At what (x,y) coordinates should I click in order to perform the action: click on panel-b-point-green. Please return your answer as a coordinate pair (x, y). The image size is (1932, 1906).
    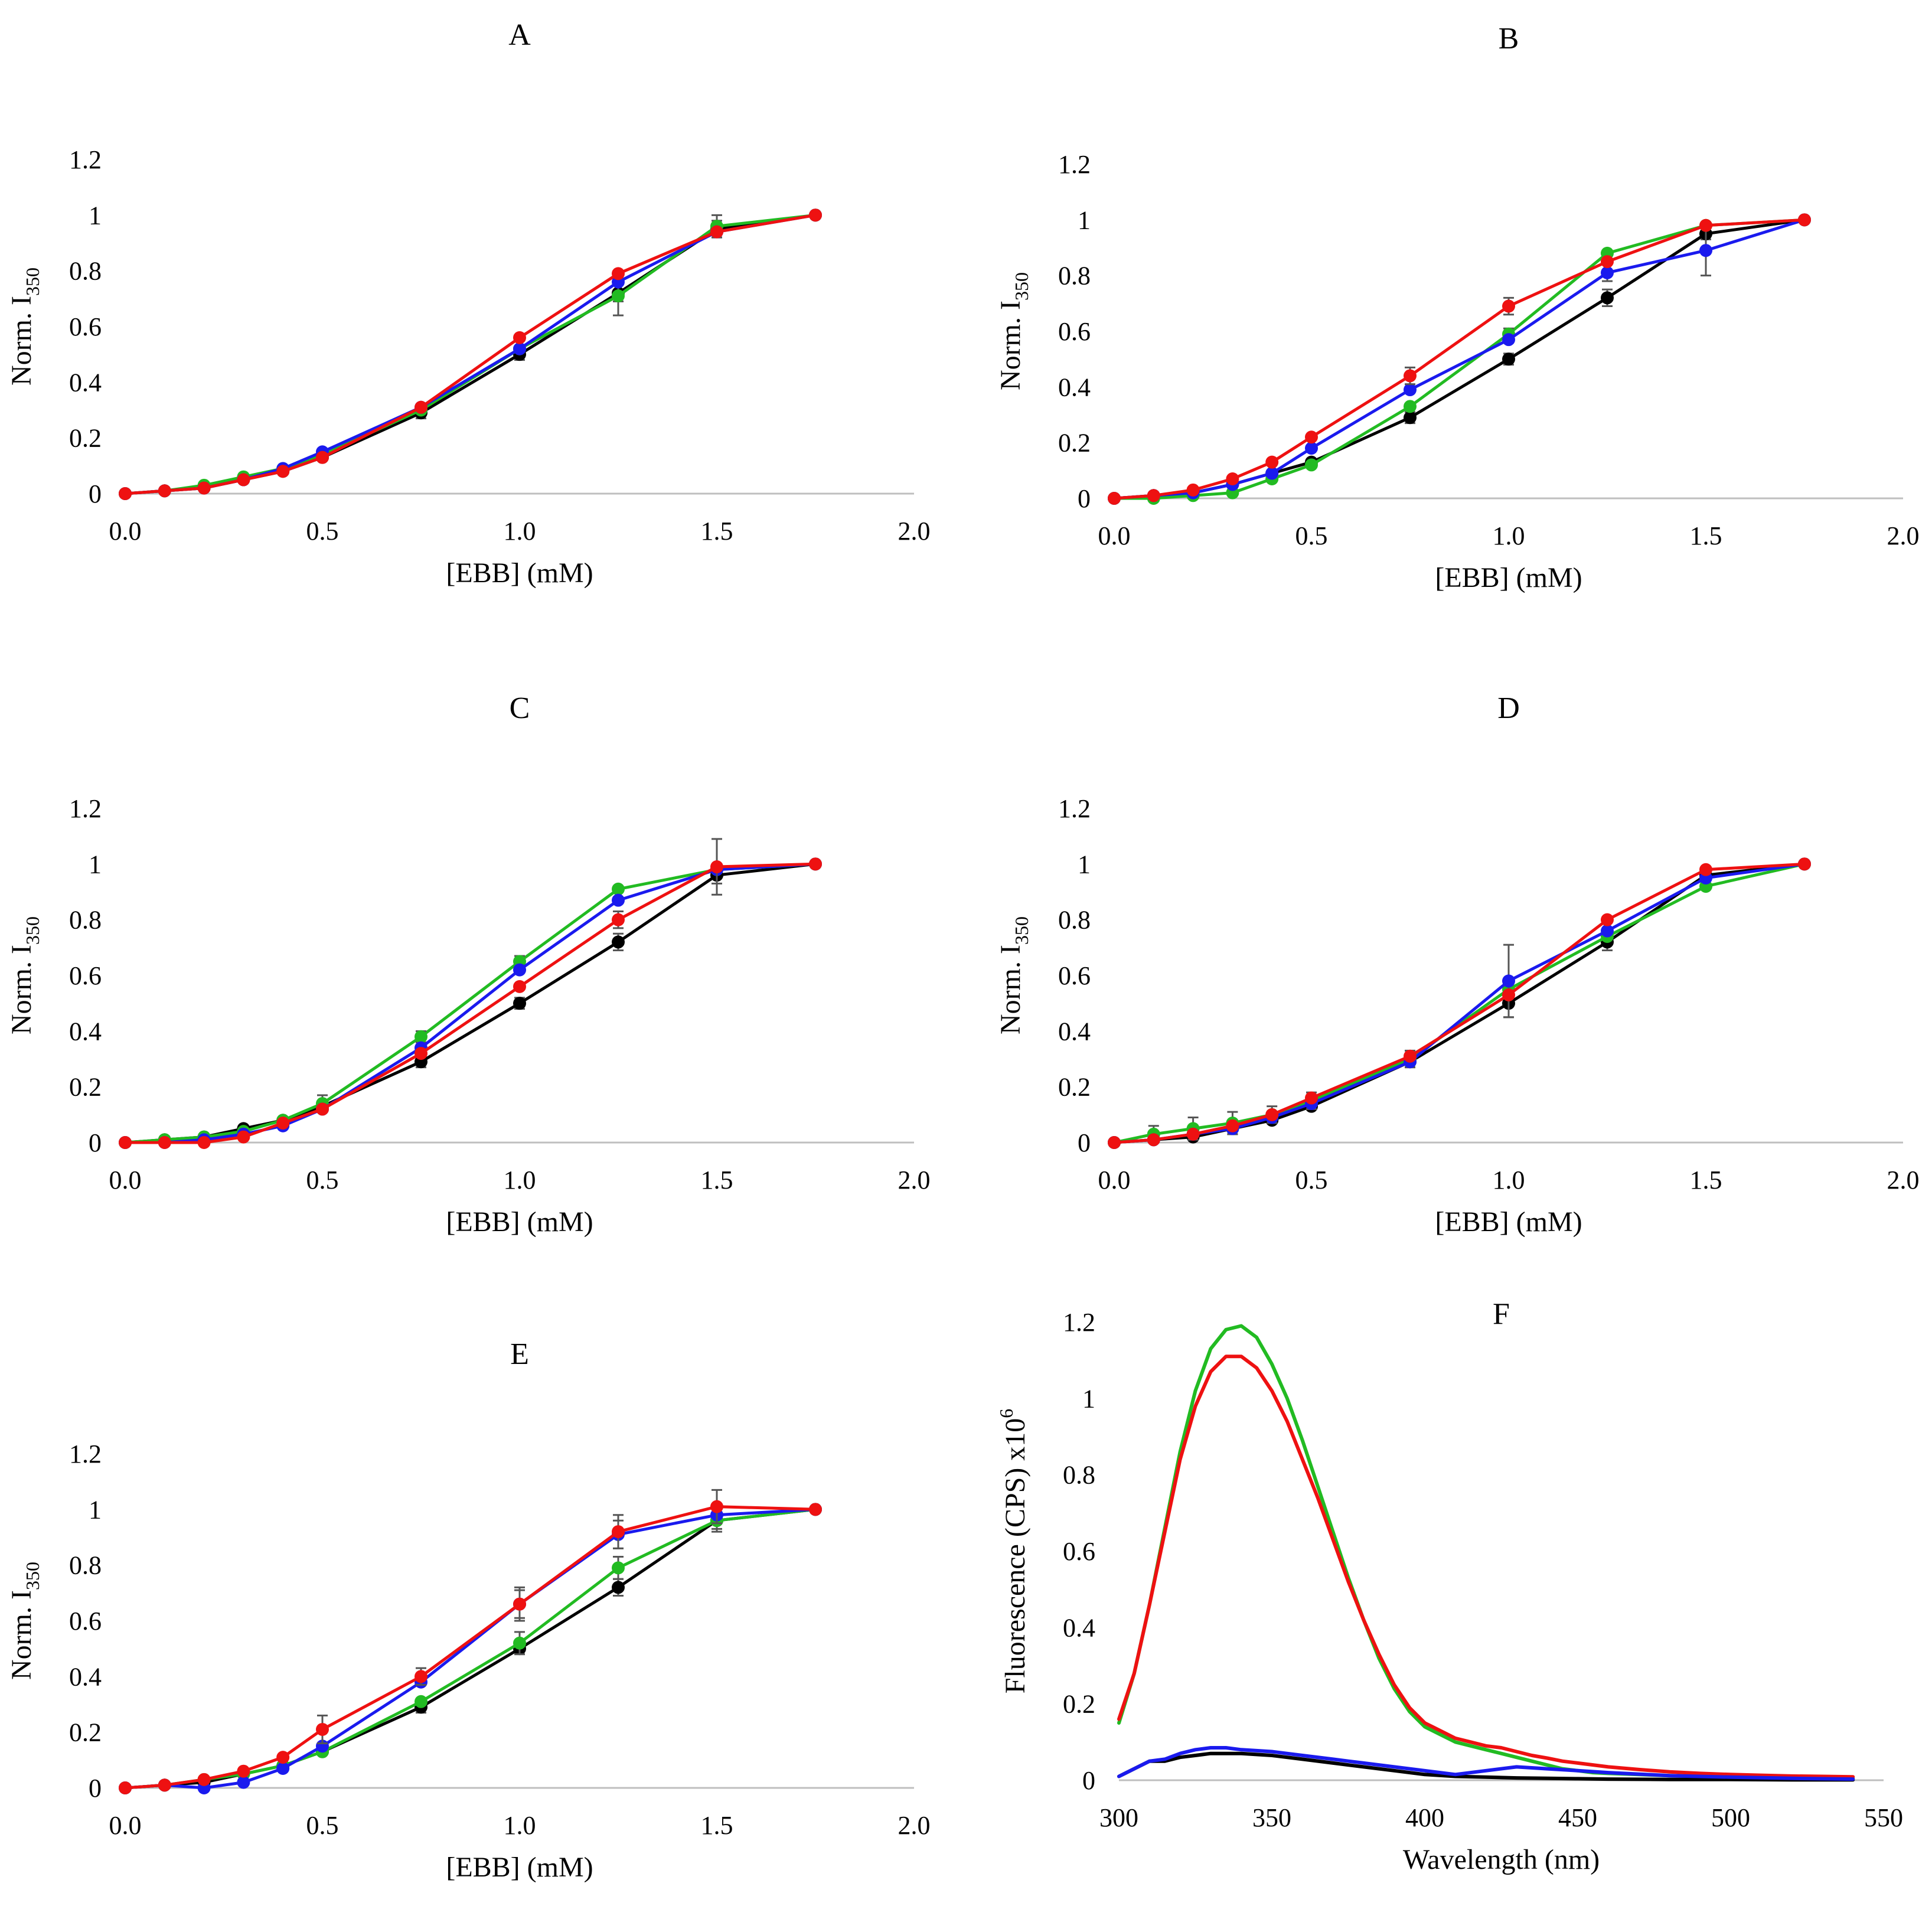
    Looking at the image, I should click on (1411, 406).